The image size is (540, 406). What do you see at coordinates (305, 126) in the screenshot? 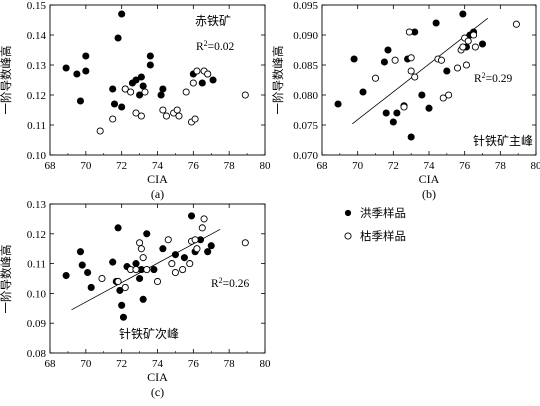
I see `y-tick-label: 0.075` at bounding box center [305, 126].